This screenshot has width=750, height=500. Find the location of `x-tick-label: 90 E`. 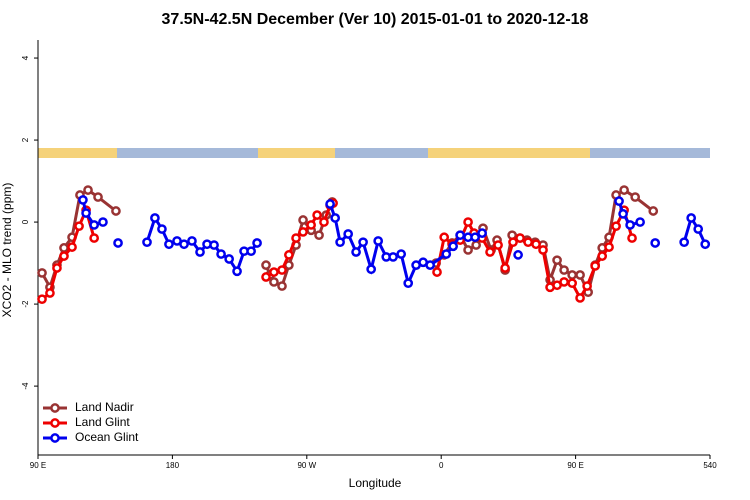

x-tick-label: 90 E is located at coordinates (38, 465).